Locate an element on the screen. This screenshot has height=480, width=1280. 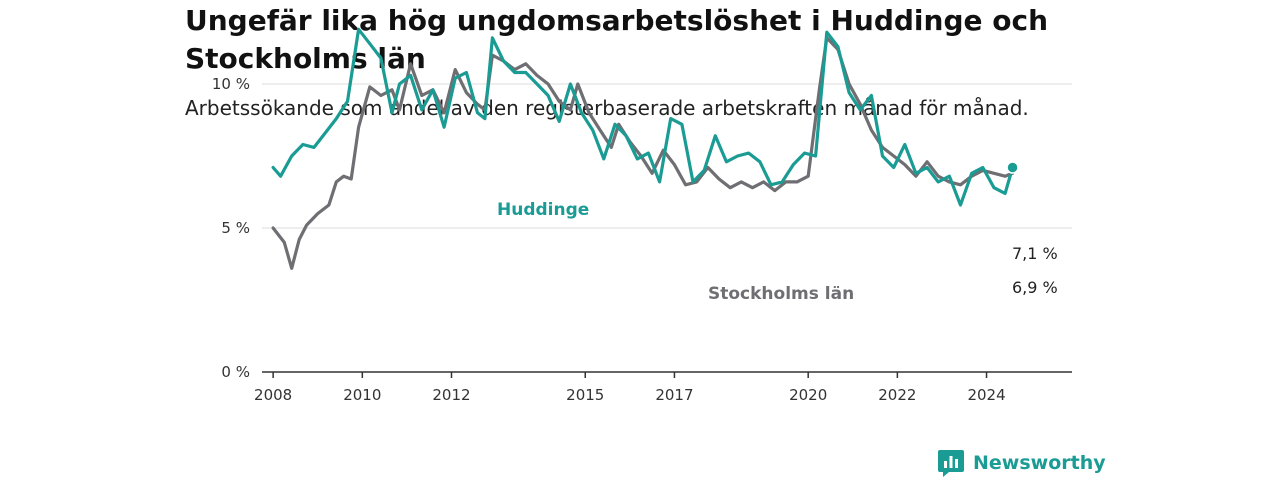
x-tick-label: 2008 is located at coordinates (273, 395).